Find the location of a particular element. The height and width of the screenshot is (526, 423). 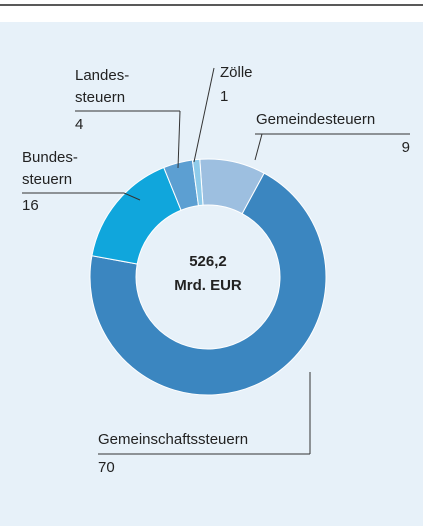

slice-value: 1 is located at coordinates (224, 96).